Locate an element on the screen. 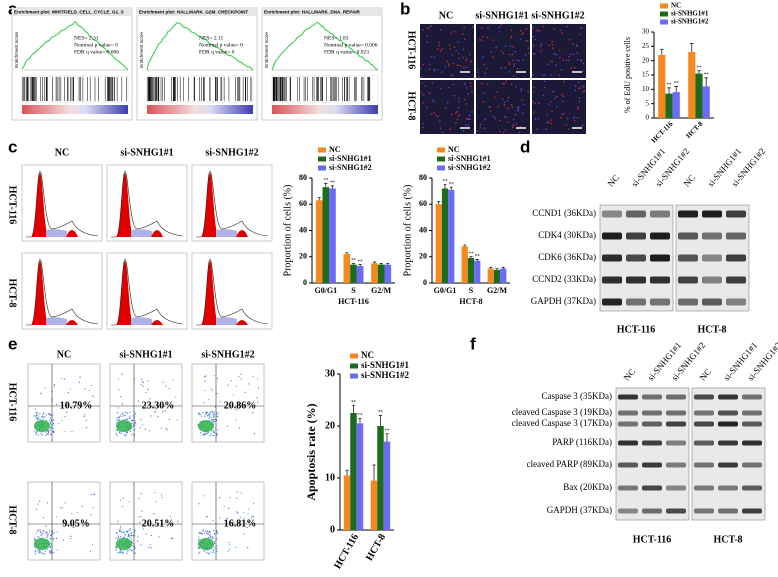  legend-swatch is located at coordinates (354, 366).